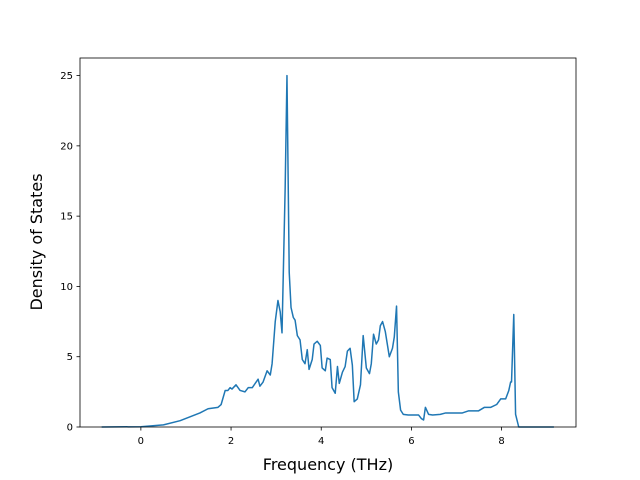  I want to click on y-tick-label: 10, so click(66, 287).